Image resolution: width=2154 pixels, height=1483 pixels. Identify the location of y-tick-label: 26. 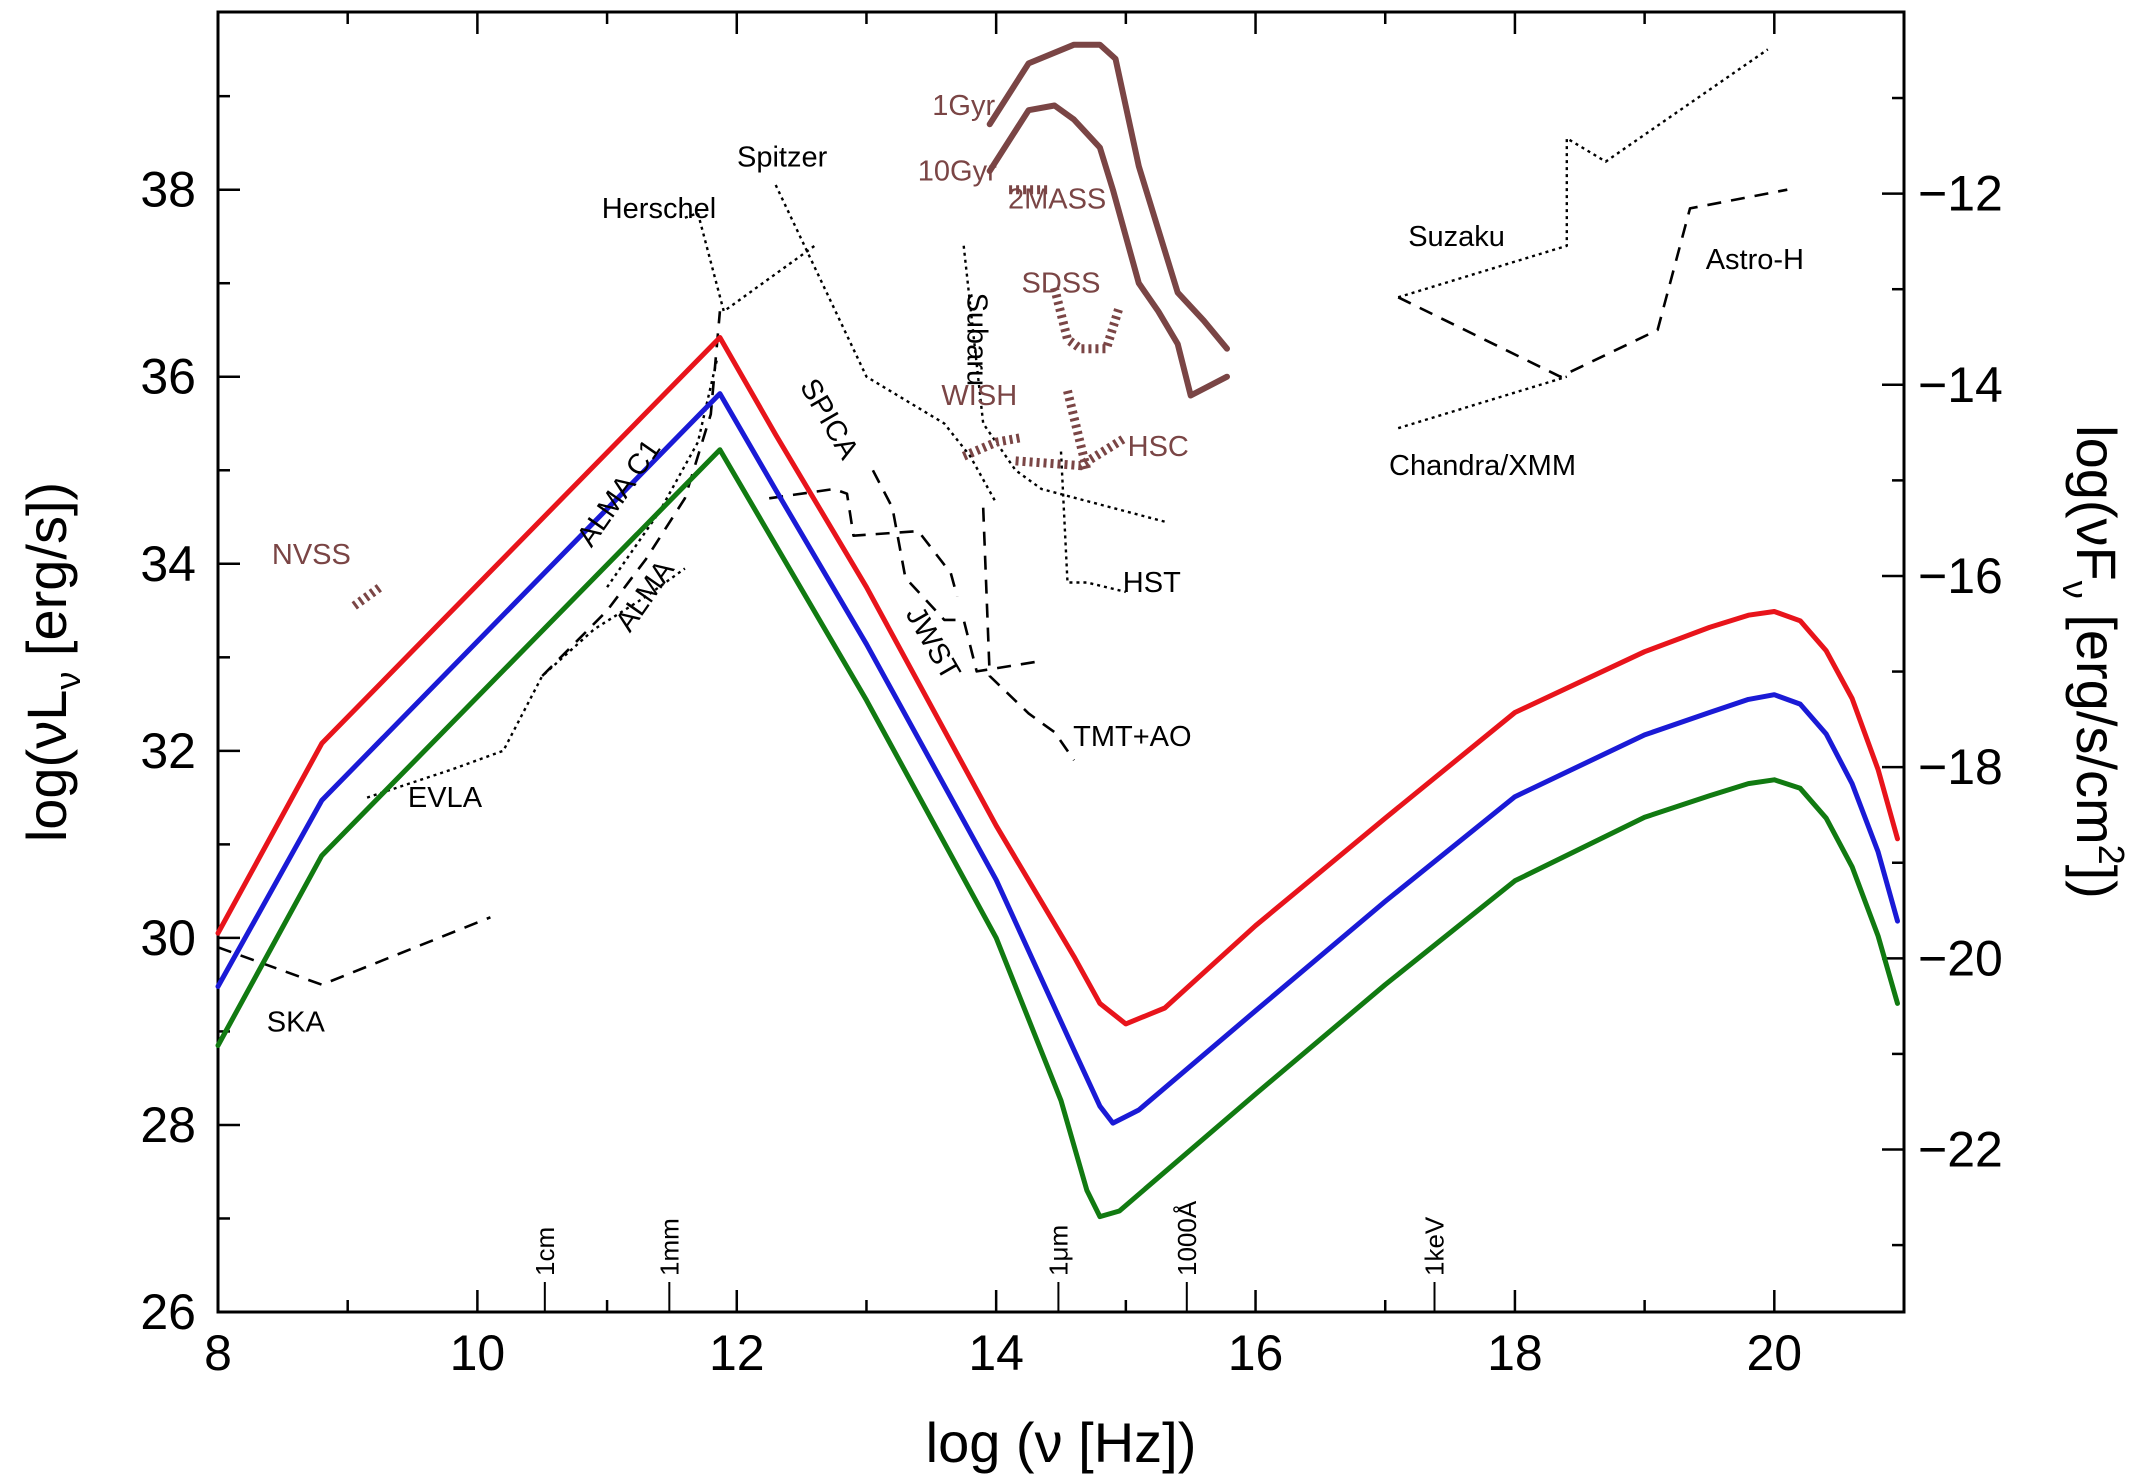
(168, 1312).